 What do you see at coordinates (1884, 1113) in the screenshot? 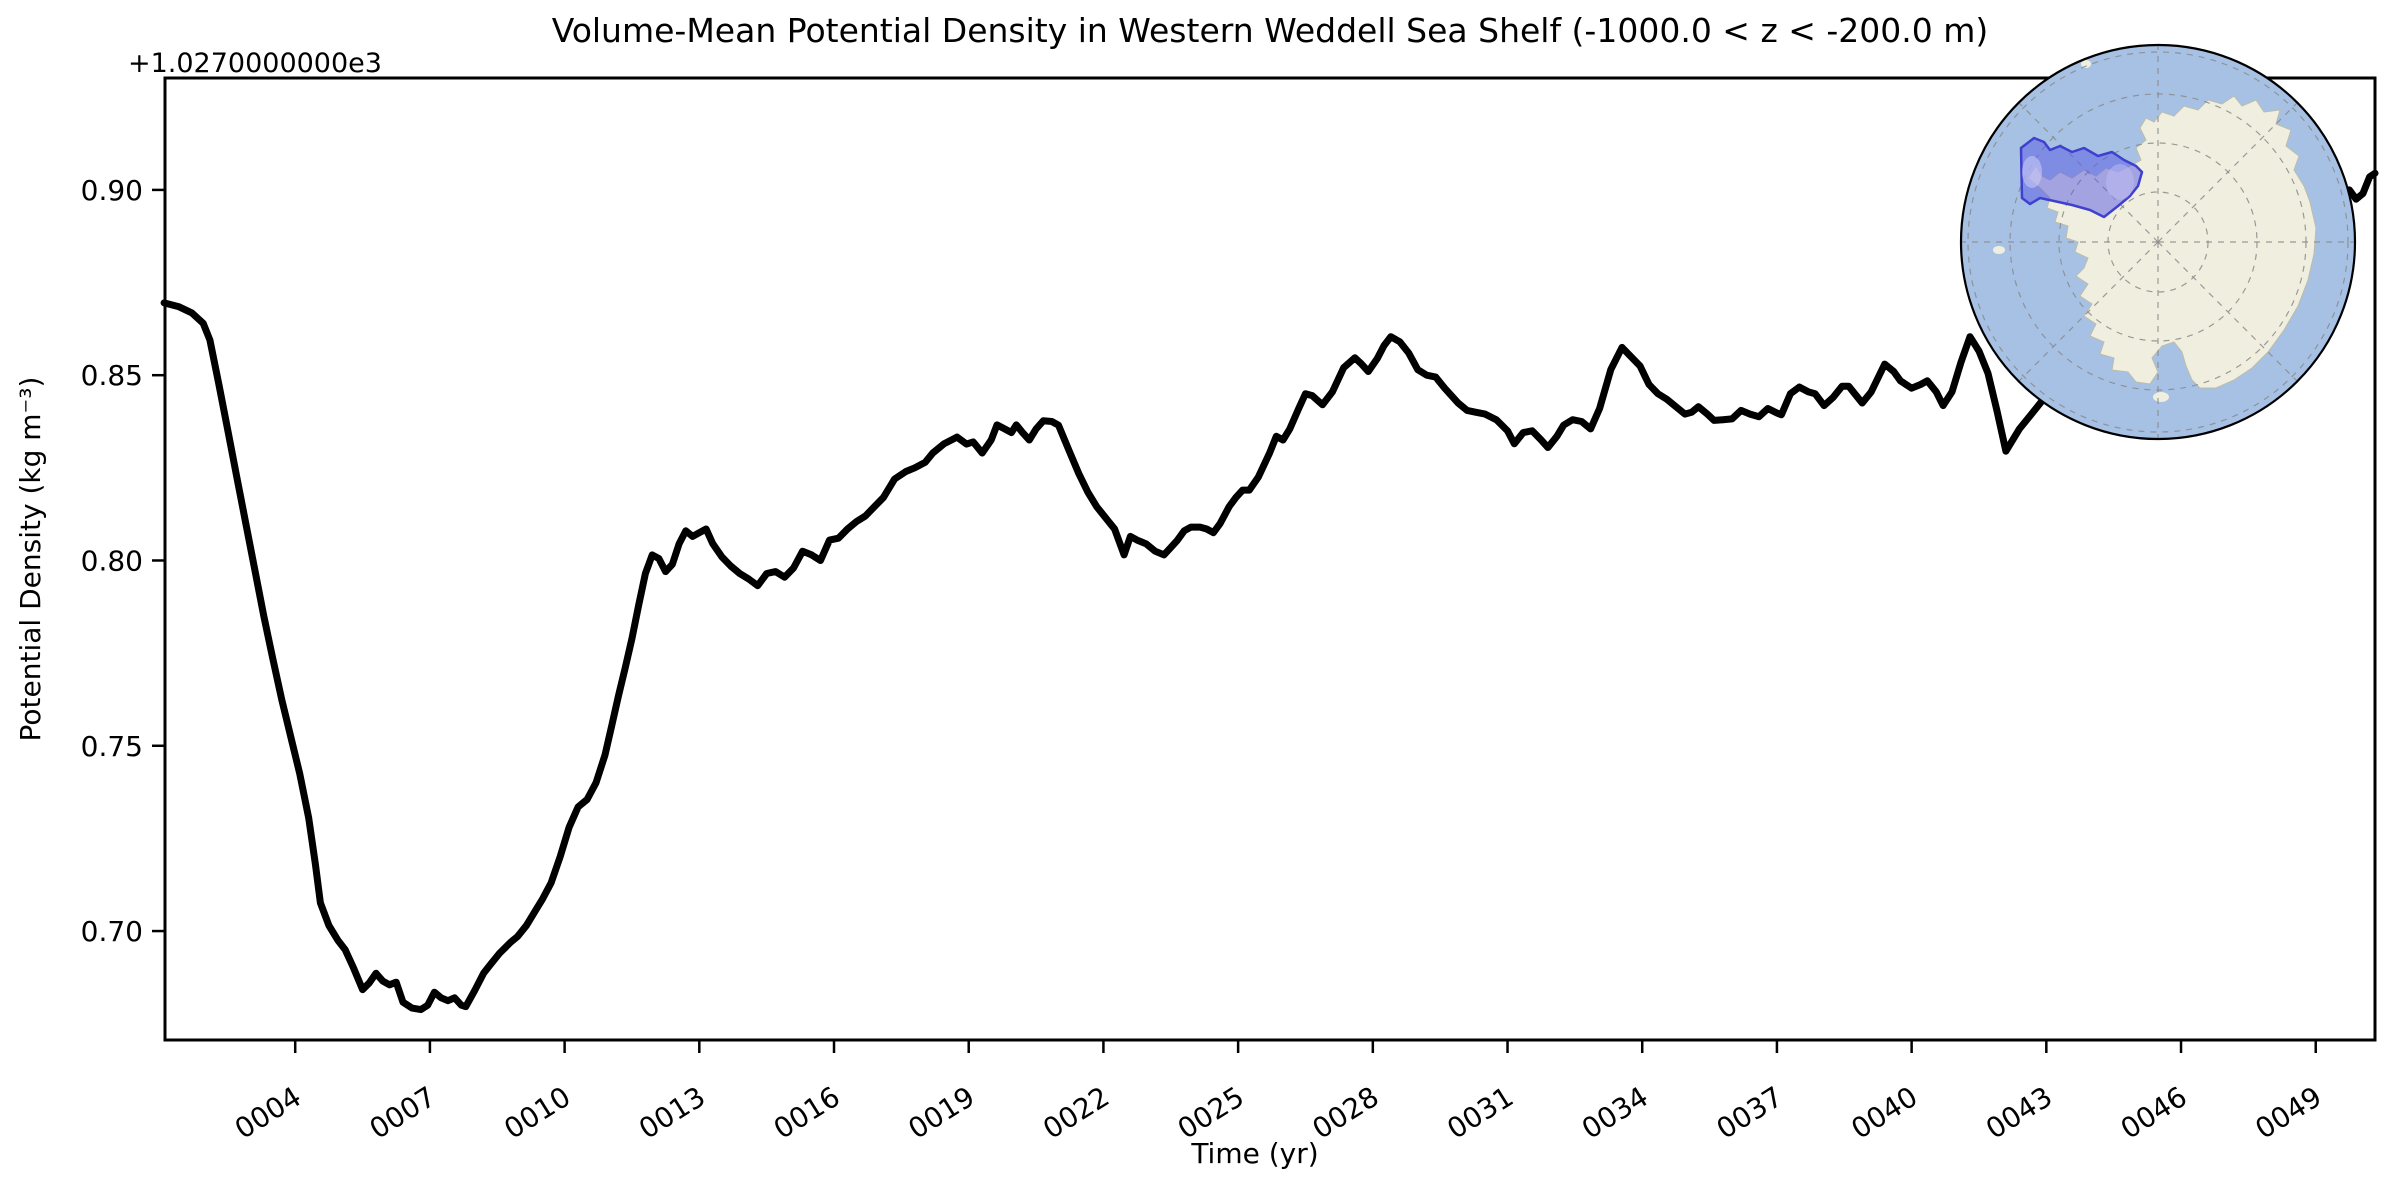
I see `x-tick-label: 0040` at bounding box center [1884, 1113].